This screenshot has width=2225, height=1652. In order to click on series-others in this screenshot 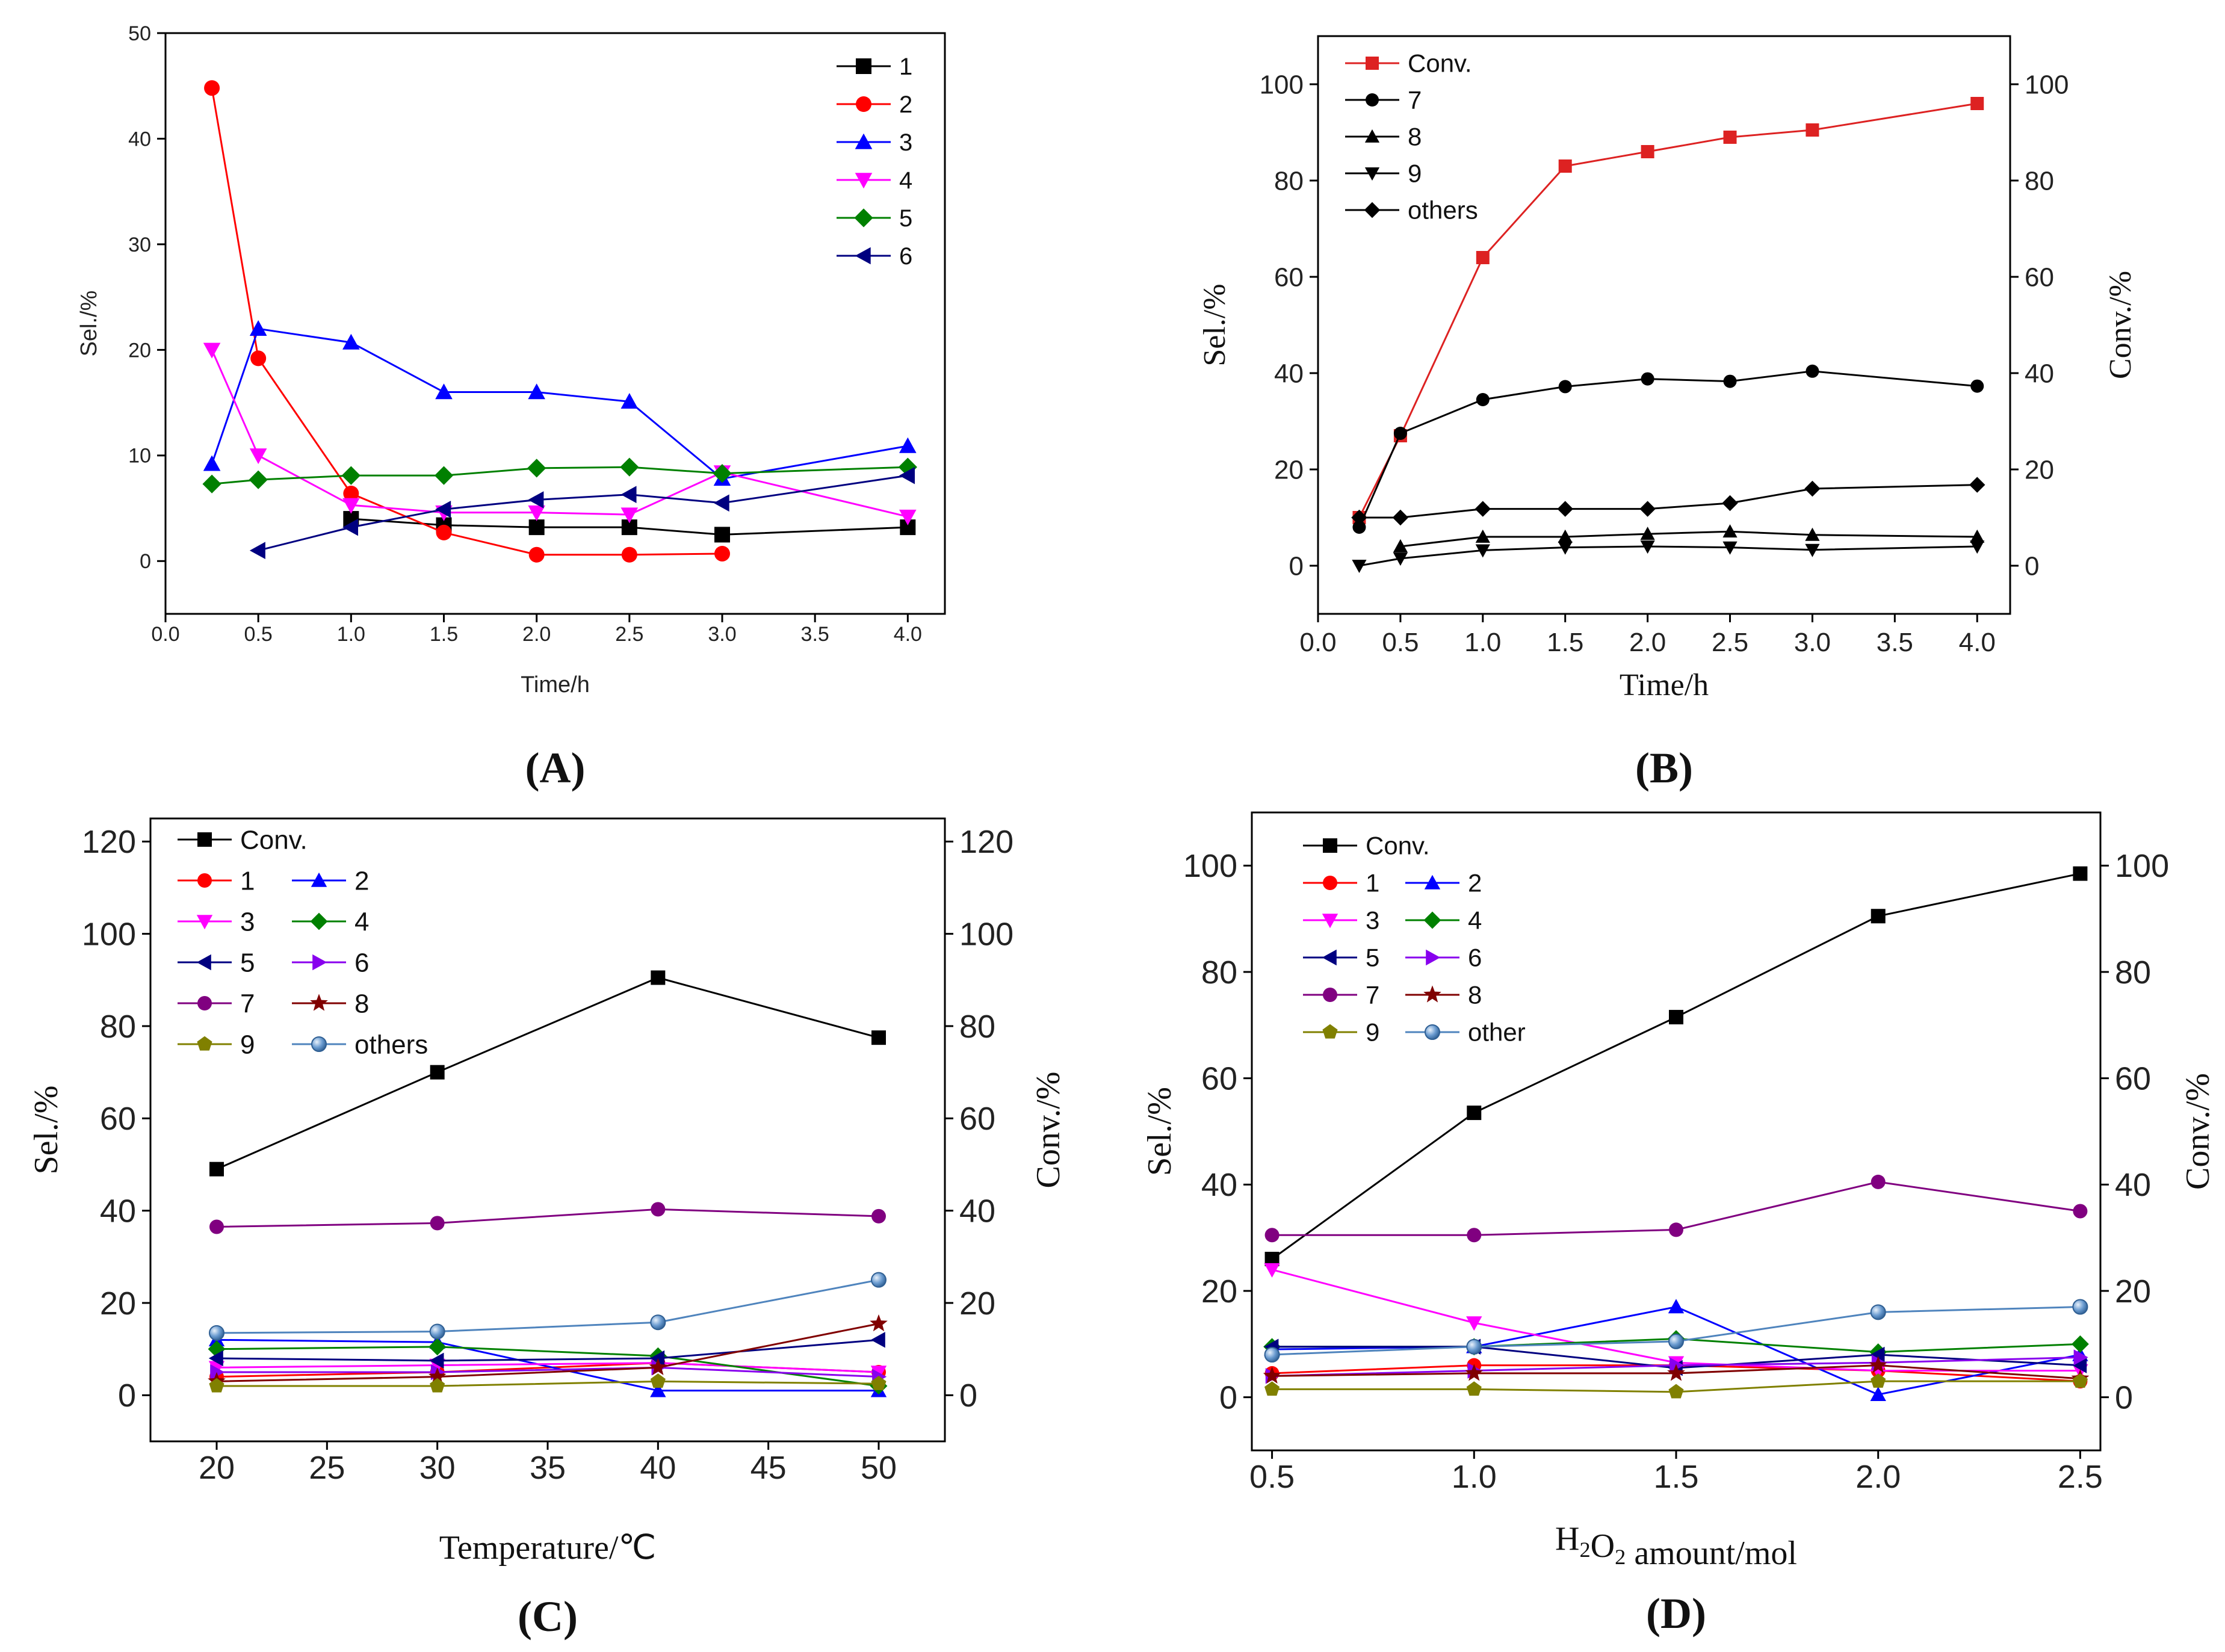, I will do `click(1668, 501)`.